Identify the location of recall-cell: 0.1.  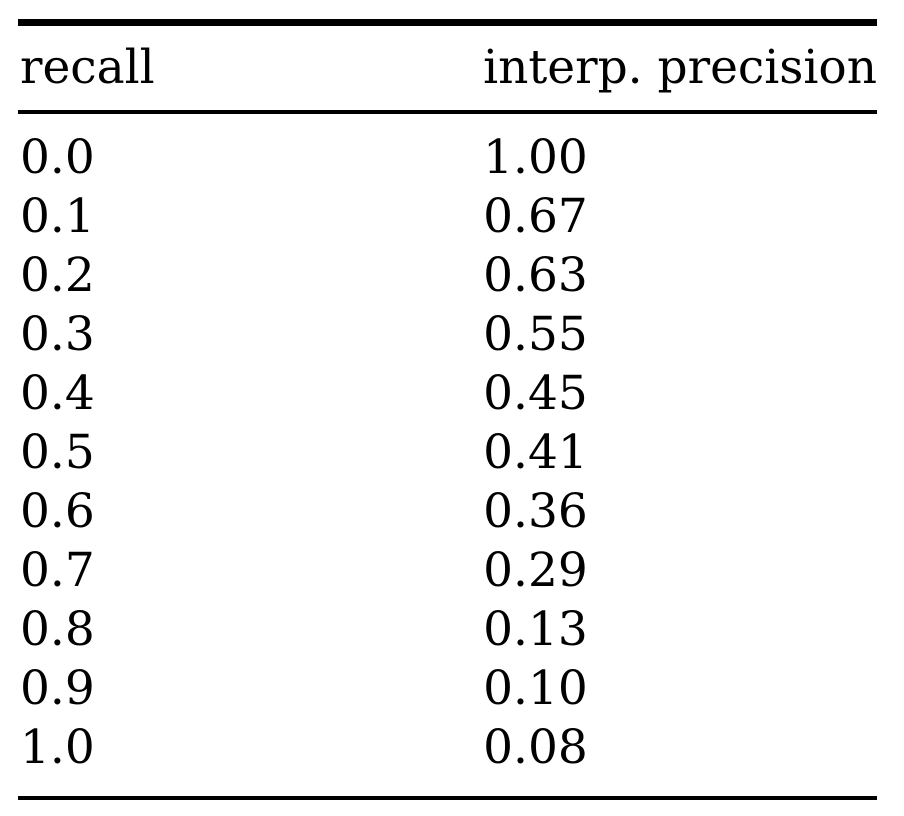
(57, 216).